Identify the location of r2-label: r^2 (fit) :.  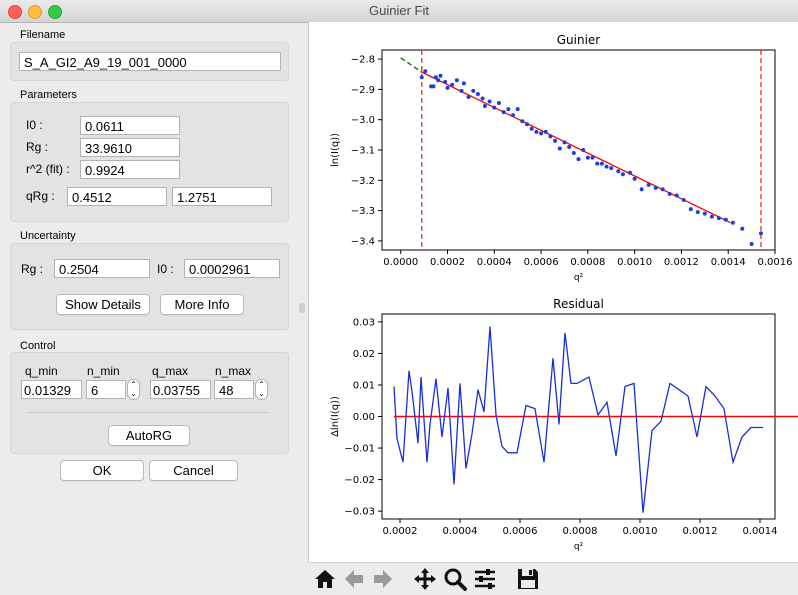
(48, 169).